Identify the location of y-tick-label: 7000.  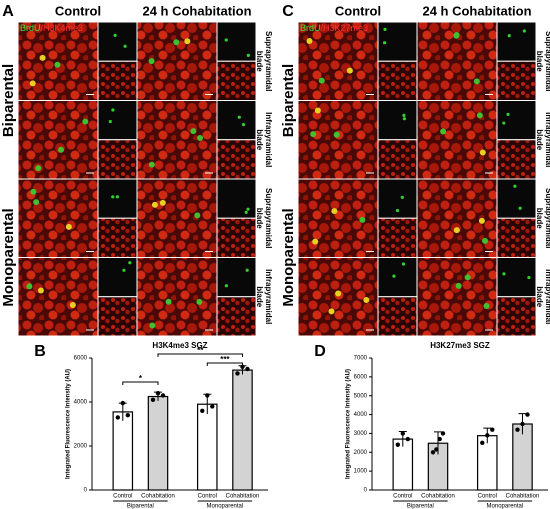
(361, 359).